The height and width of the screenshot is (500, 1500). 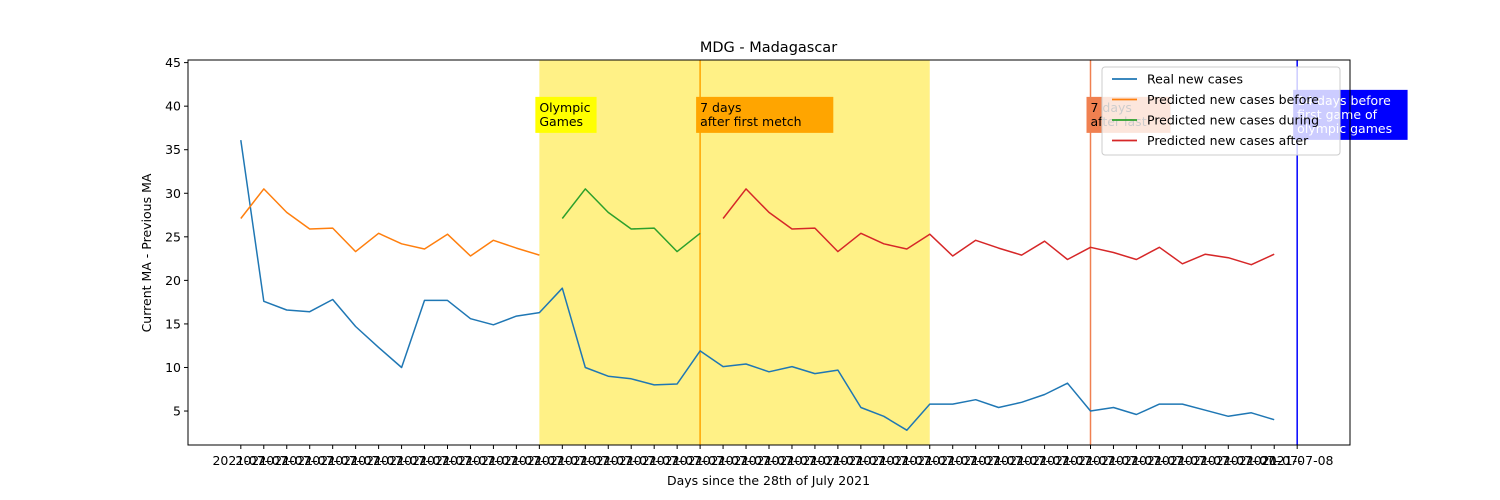 What do you see at coordinates (173, 193) in the screenshot?
I see `y-tick-label: 30` at bounding box center [173, 193].